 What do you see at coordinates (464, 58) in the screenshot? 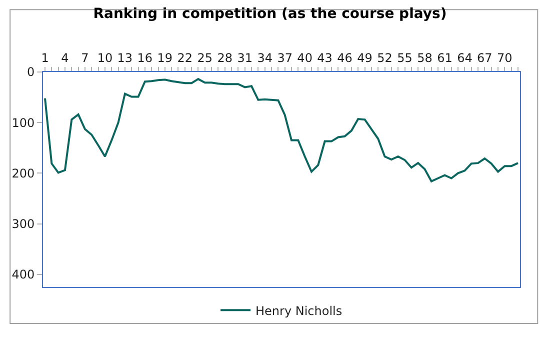
I see `x-tick-label: 64` at bounding box center [464, 58].